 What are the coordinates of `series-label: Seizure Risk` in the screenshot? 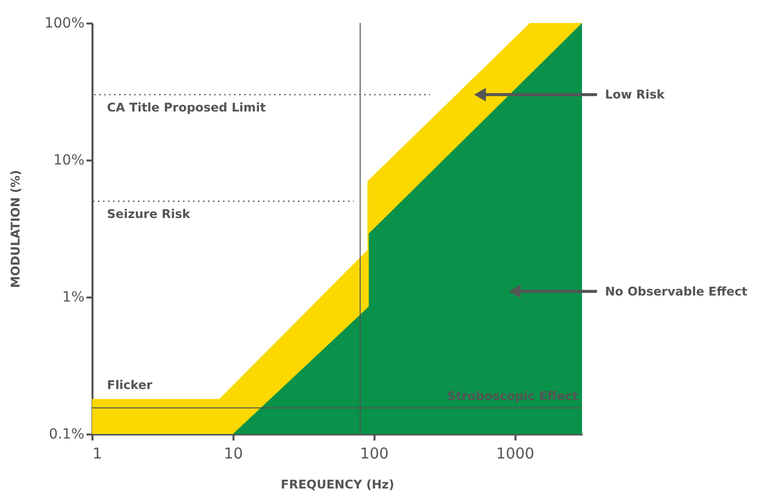 It's located at (149, 214).